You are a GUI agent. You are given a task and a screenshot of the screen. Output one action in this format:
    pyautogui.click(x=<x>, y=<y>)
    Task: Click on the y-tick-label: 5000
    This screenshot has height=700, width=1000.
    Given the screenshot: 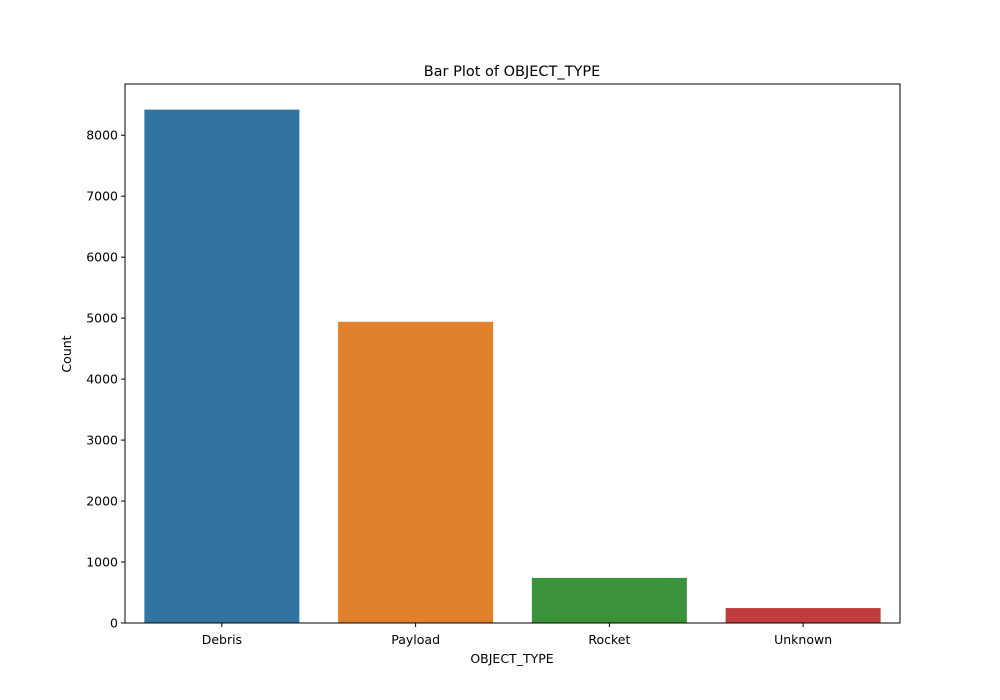 What is the action you would take?
    pyautogui.click(x=102, y=318)
    